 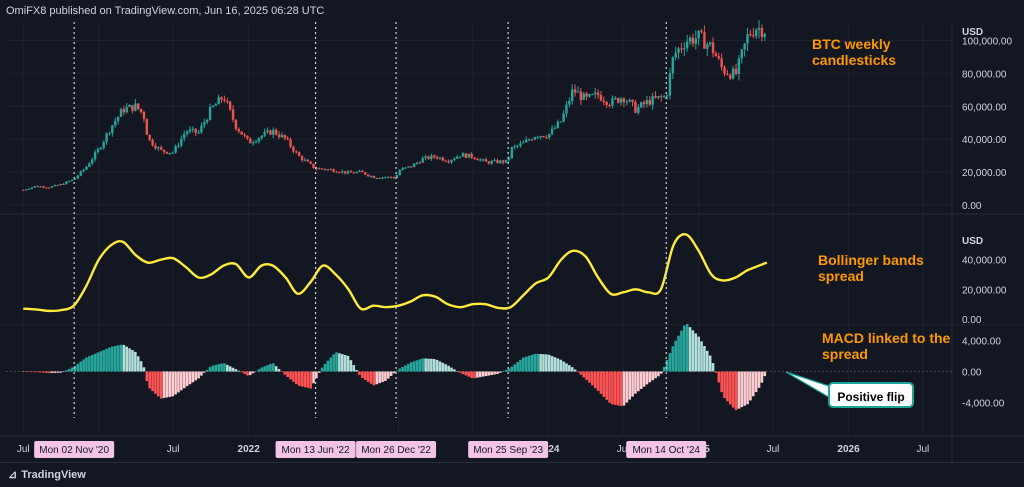 What do you see at coordinates (851, 44) in the screenshot?
I see `price-annotation-line1: BTC weekly` at bounding box center [851, 44].